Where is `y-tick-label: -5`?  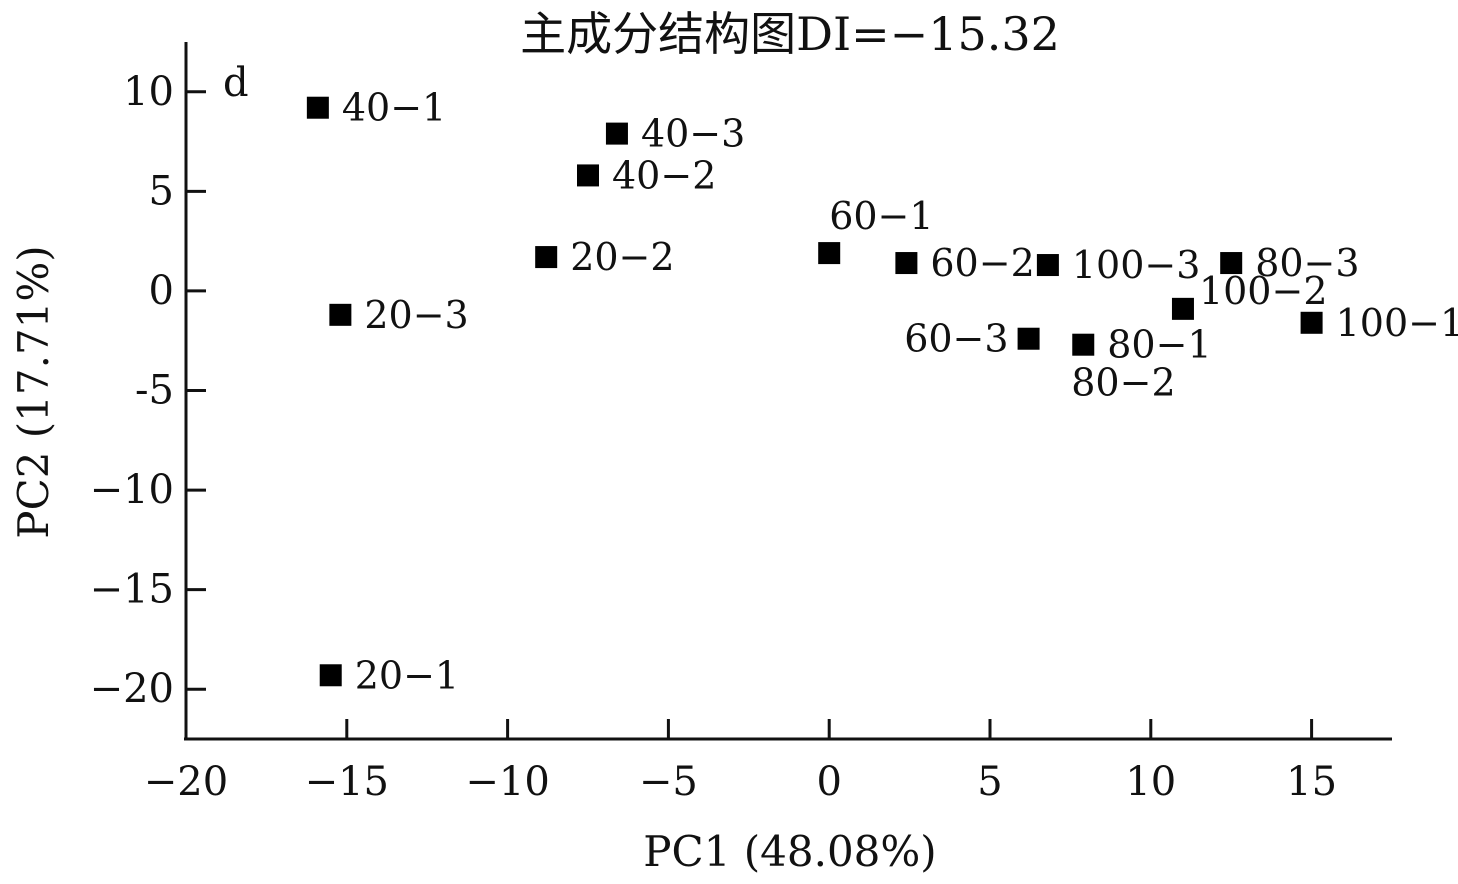
y-tick-label: -5 is located at coordinates (154, 391).